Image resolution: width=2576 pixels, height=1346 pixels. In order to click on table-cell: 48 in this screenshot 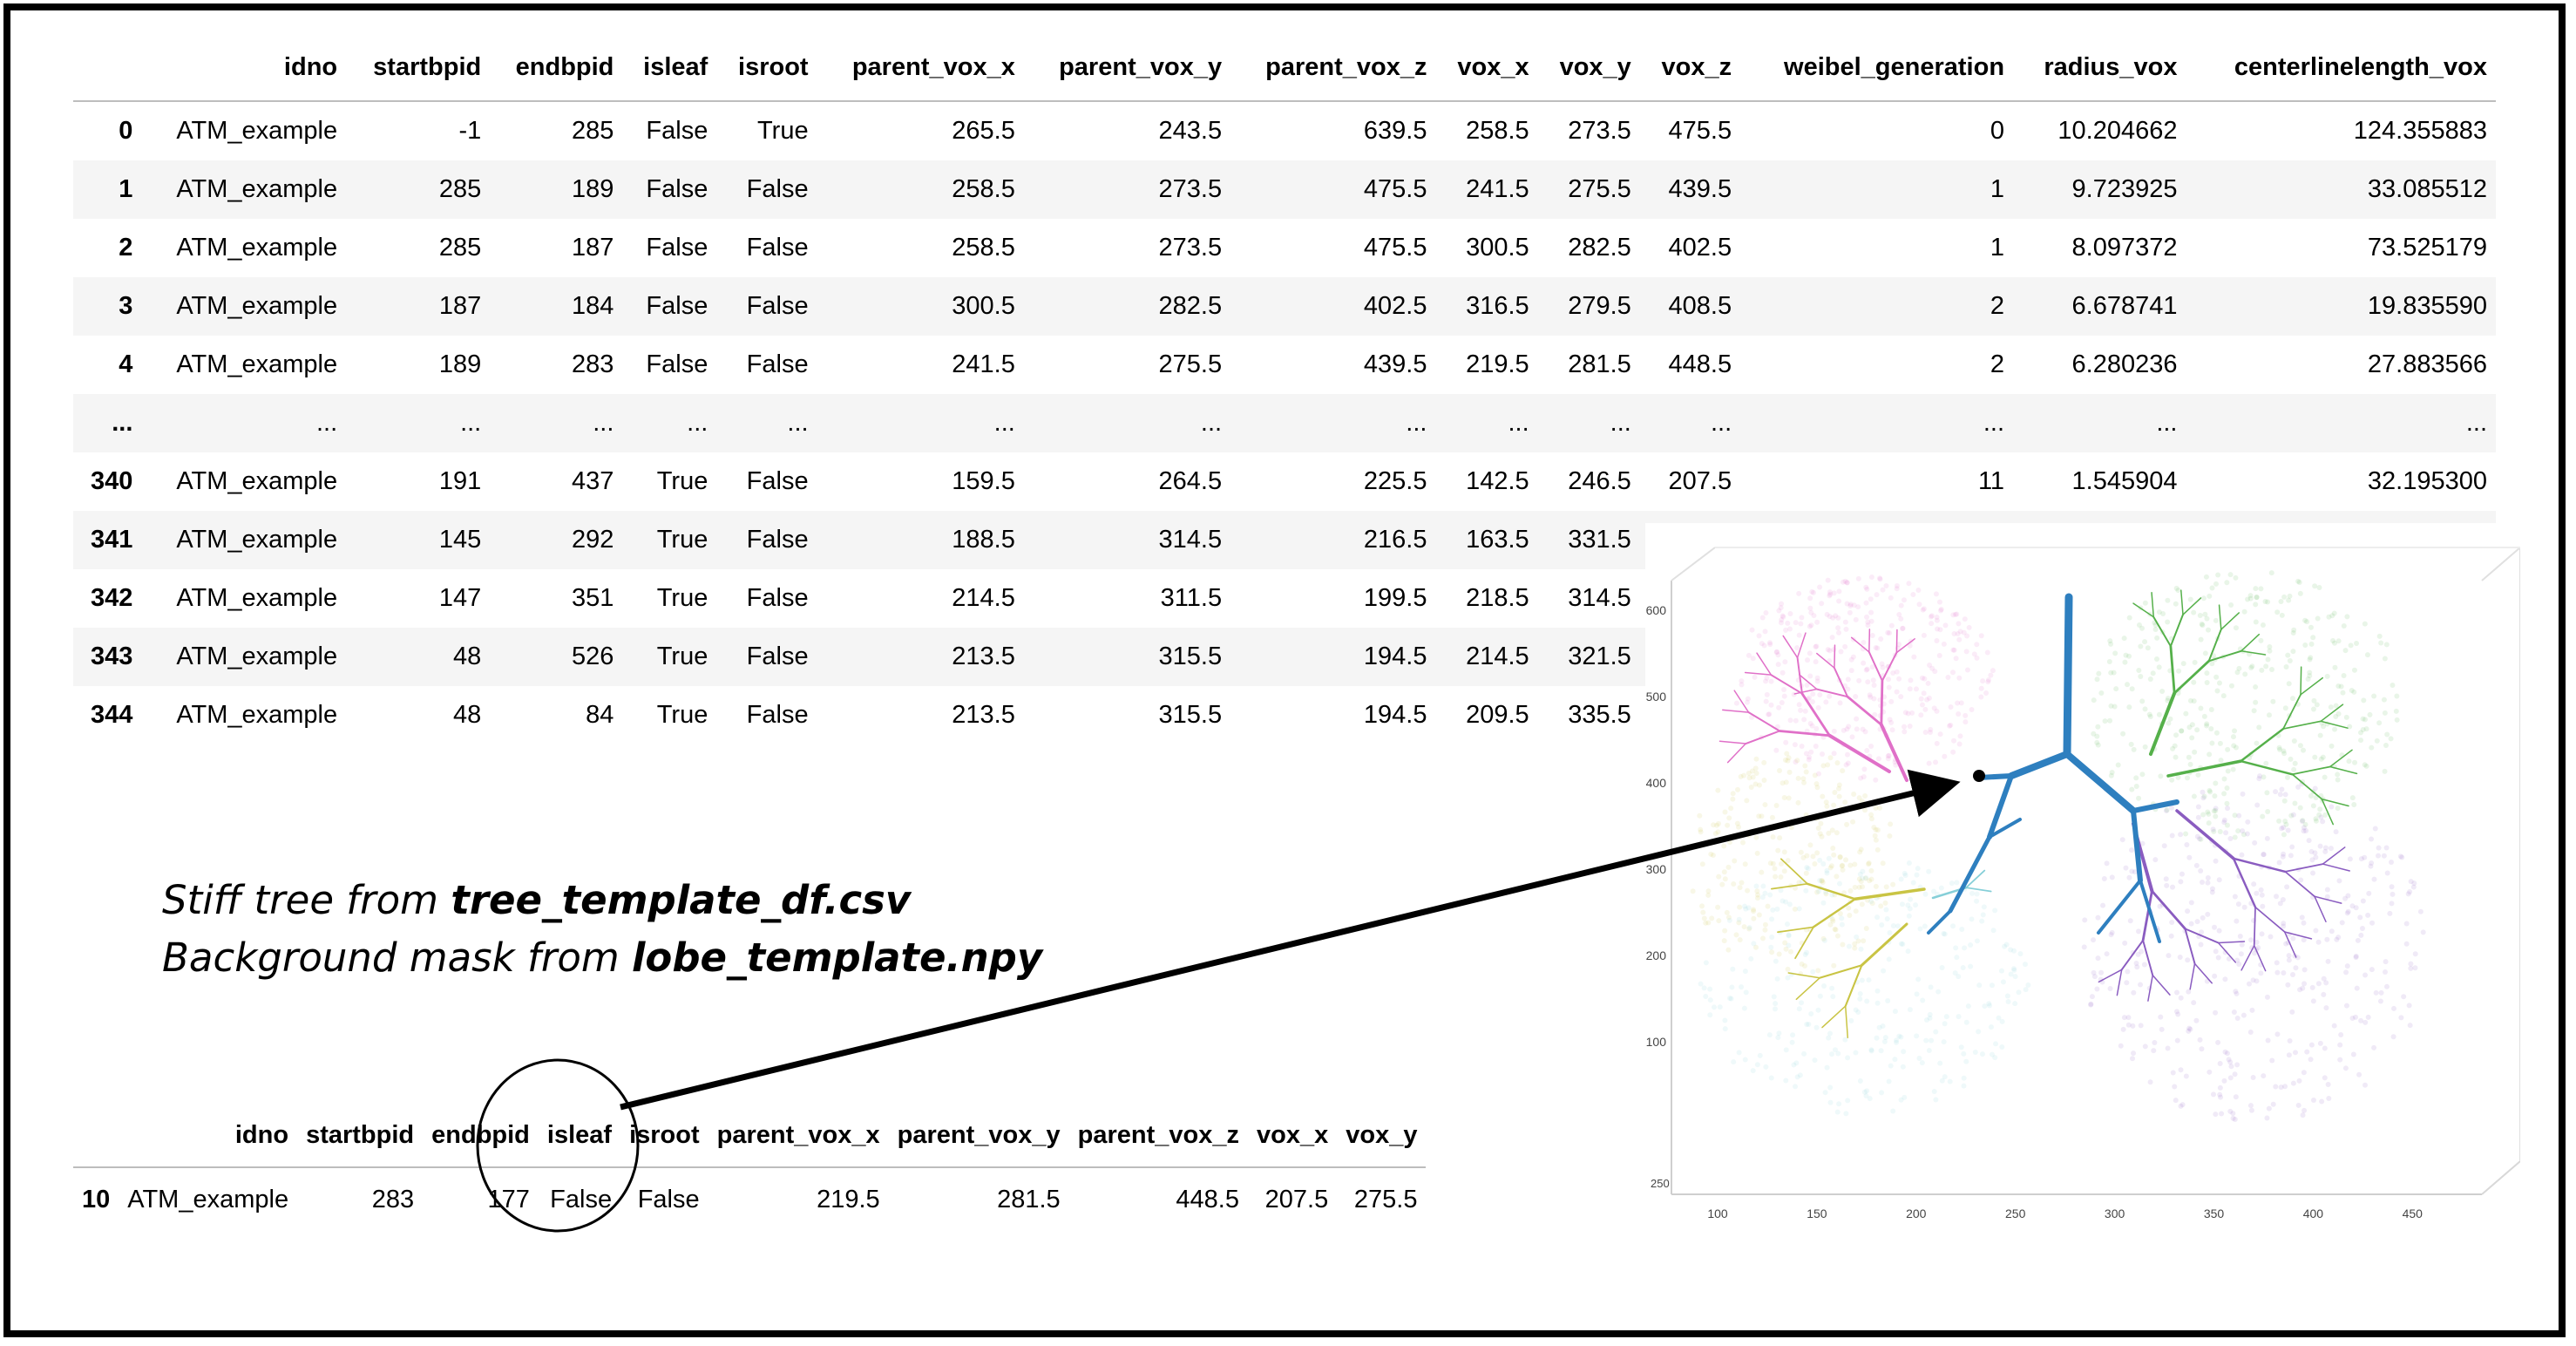, I will do `click(467, 715)`.